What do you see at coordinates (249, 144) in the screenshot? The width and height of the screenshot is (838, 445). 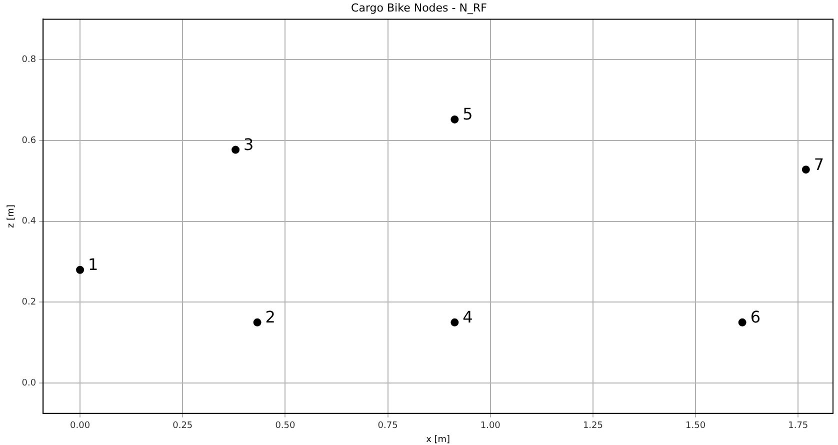 I see `annotation: 3` at bounding box center [249, 144].